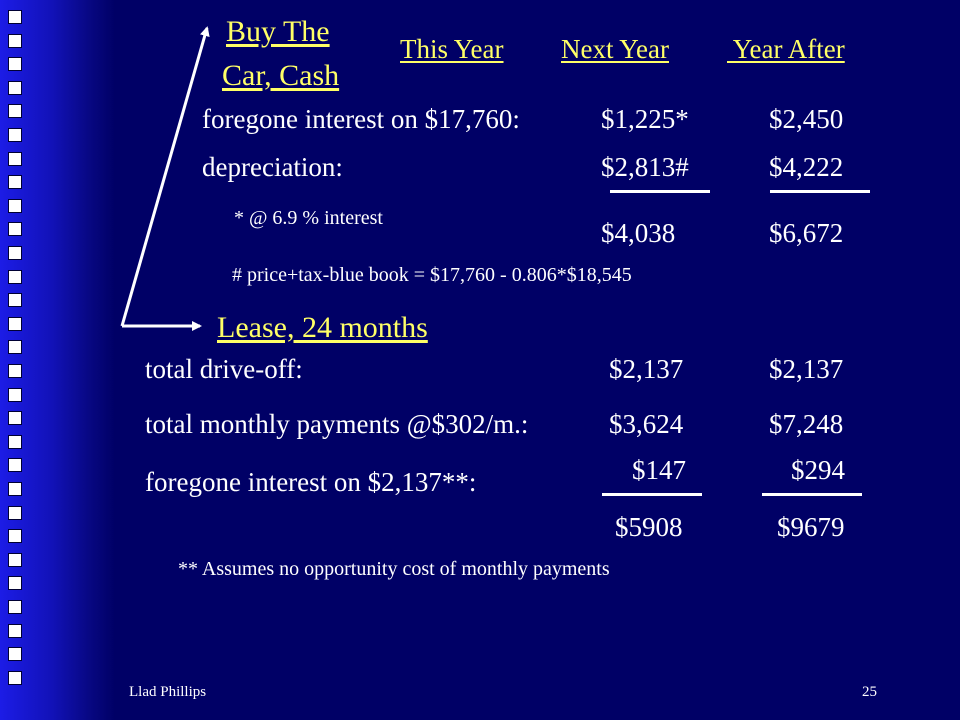 The image size is (960, 720). Describe the element at coordinates (322, 327) in the screenshot. I see `lease-title: Lease, 24 months` at that location.